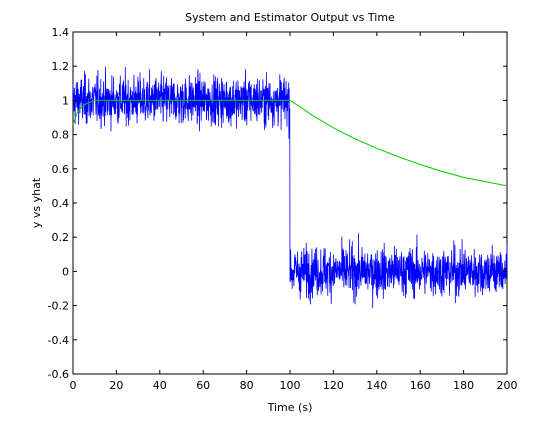 The width and height of the screenshot is (560, 424). What do you see at coordinates (160, 385) in the screenshot?
I see `x-tick-label: 40` at bounding box center [160, 385].